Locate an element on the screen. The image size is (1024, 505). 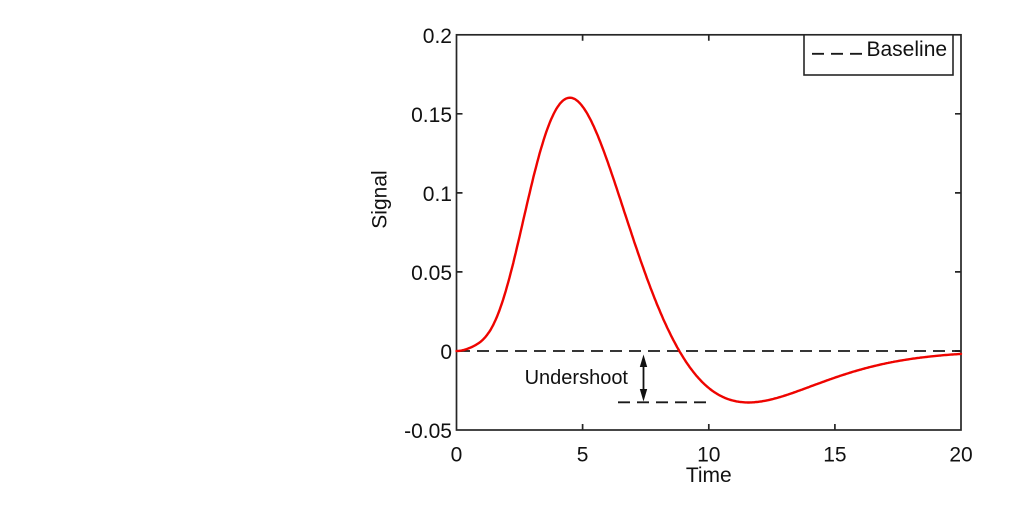
svg-text: 0.15 is located at coordinates (431, 115).